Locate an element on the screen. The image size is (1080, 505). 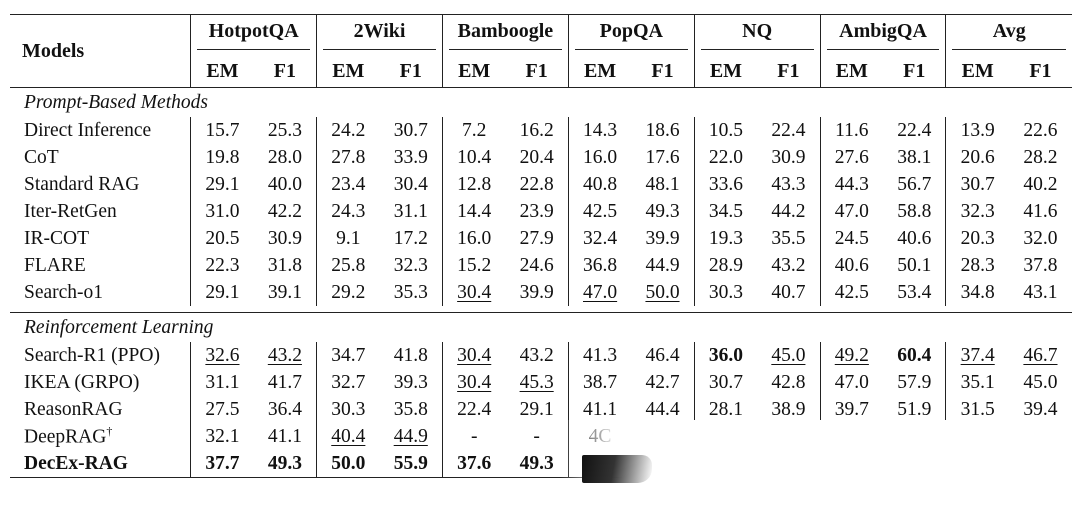
table-cell: 37.8 is located at coordinates (1040, 265).